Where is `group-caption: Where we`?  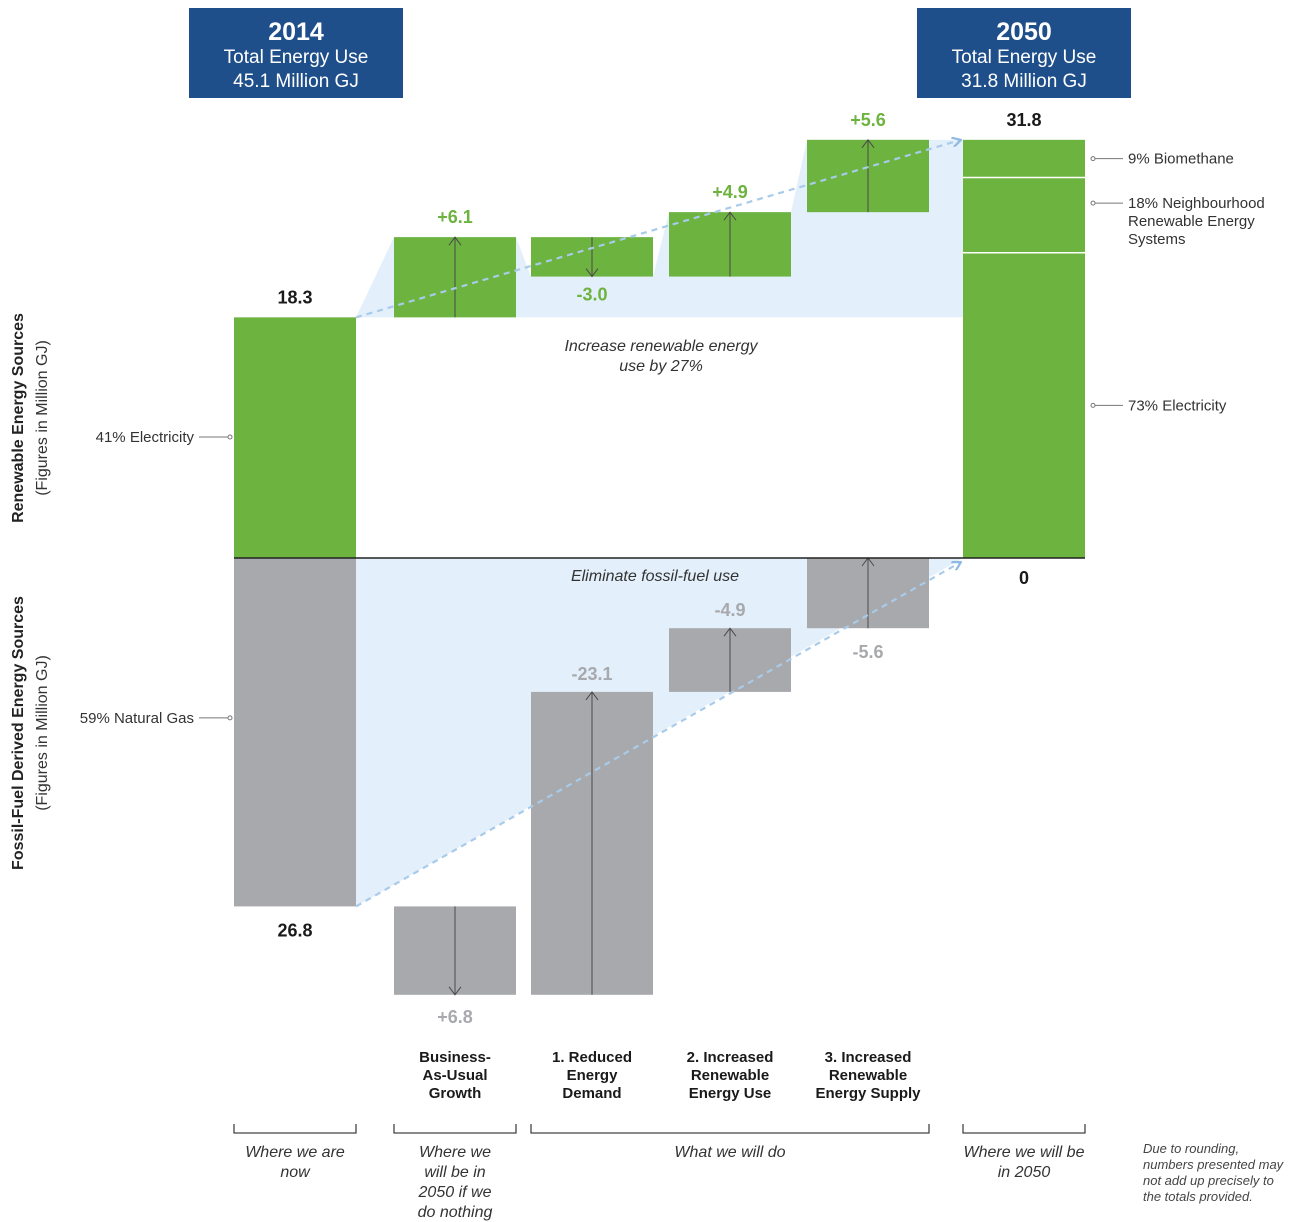
group-caption: Where we is located at coordinates (455, 1152).